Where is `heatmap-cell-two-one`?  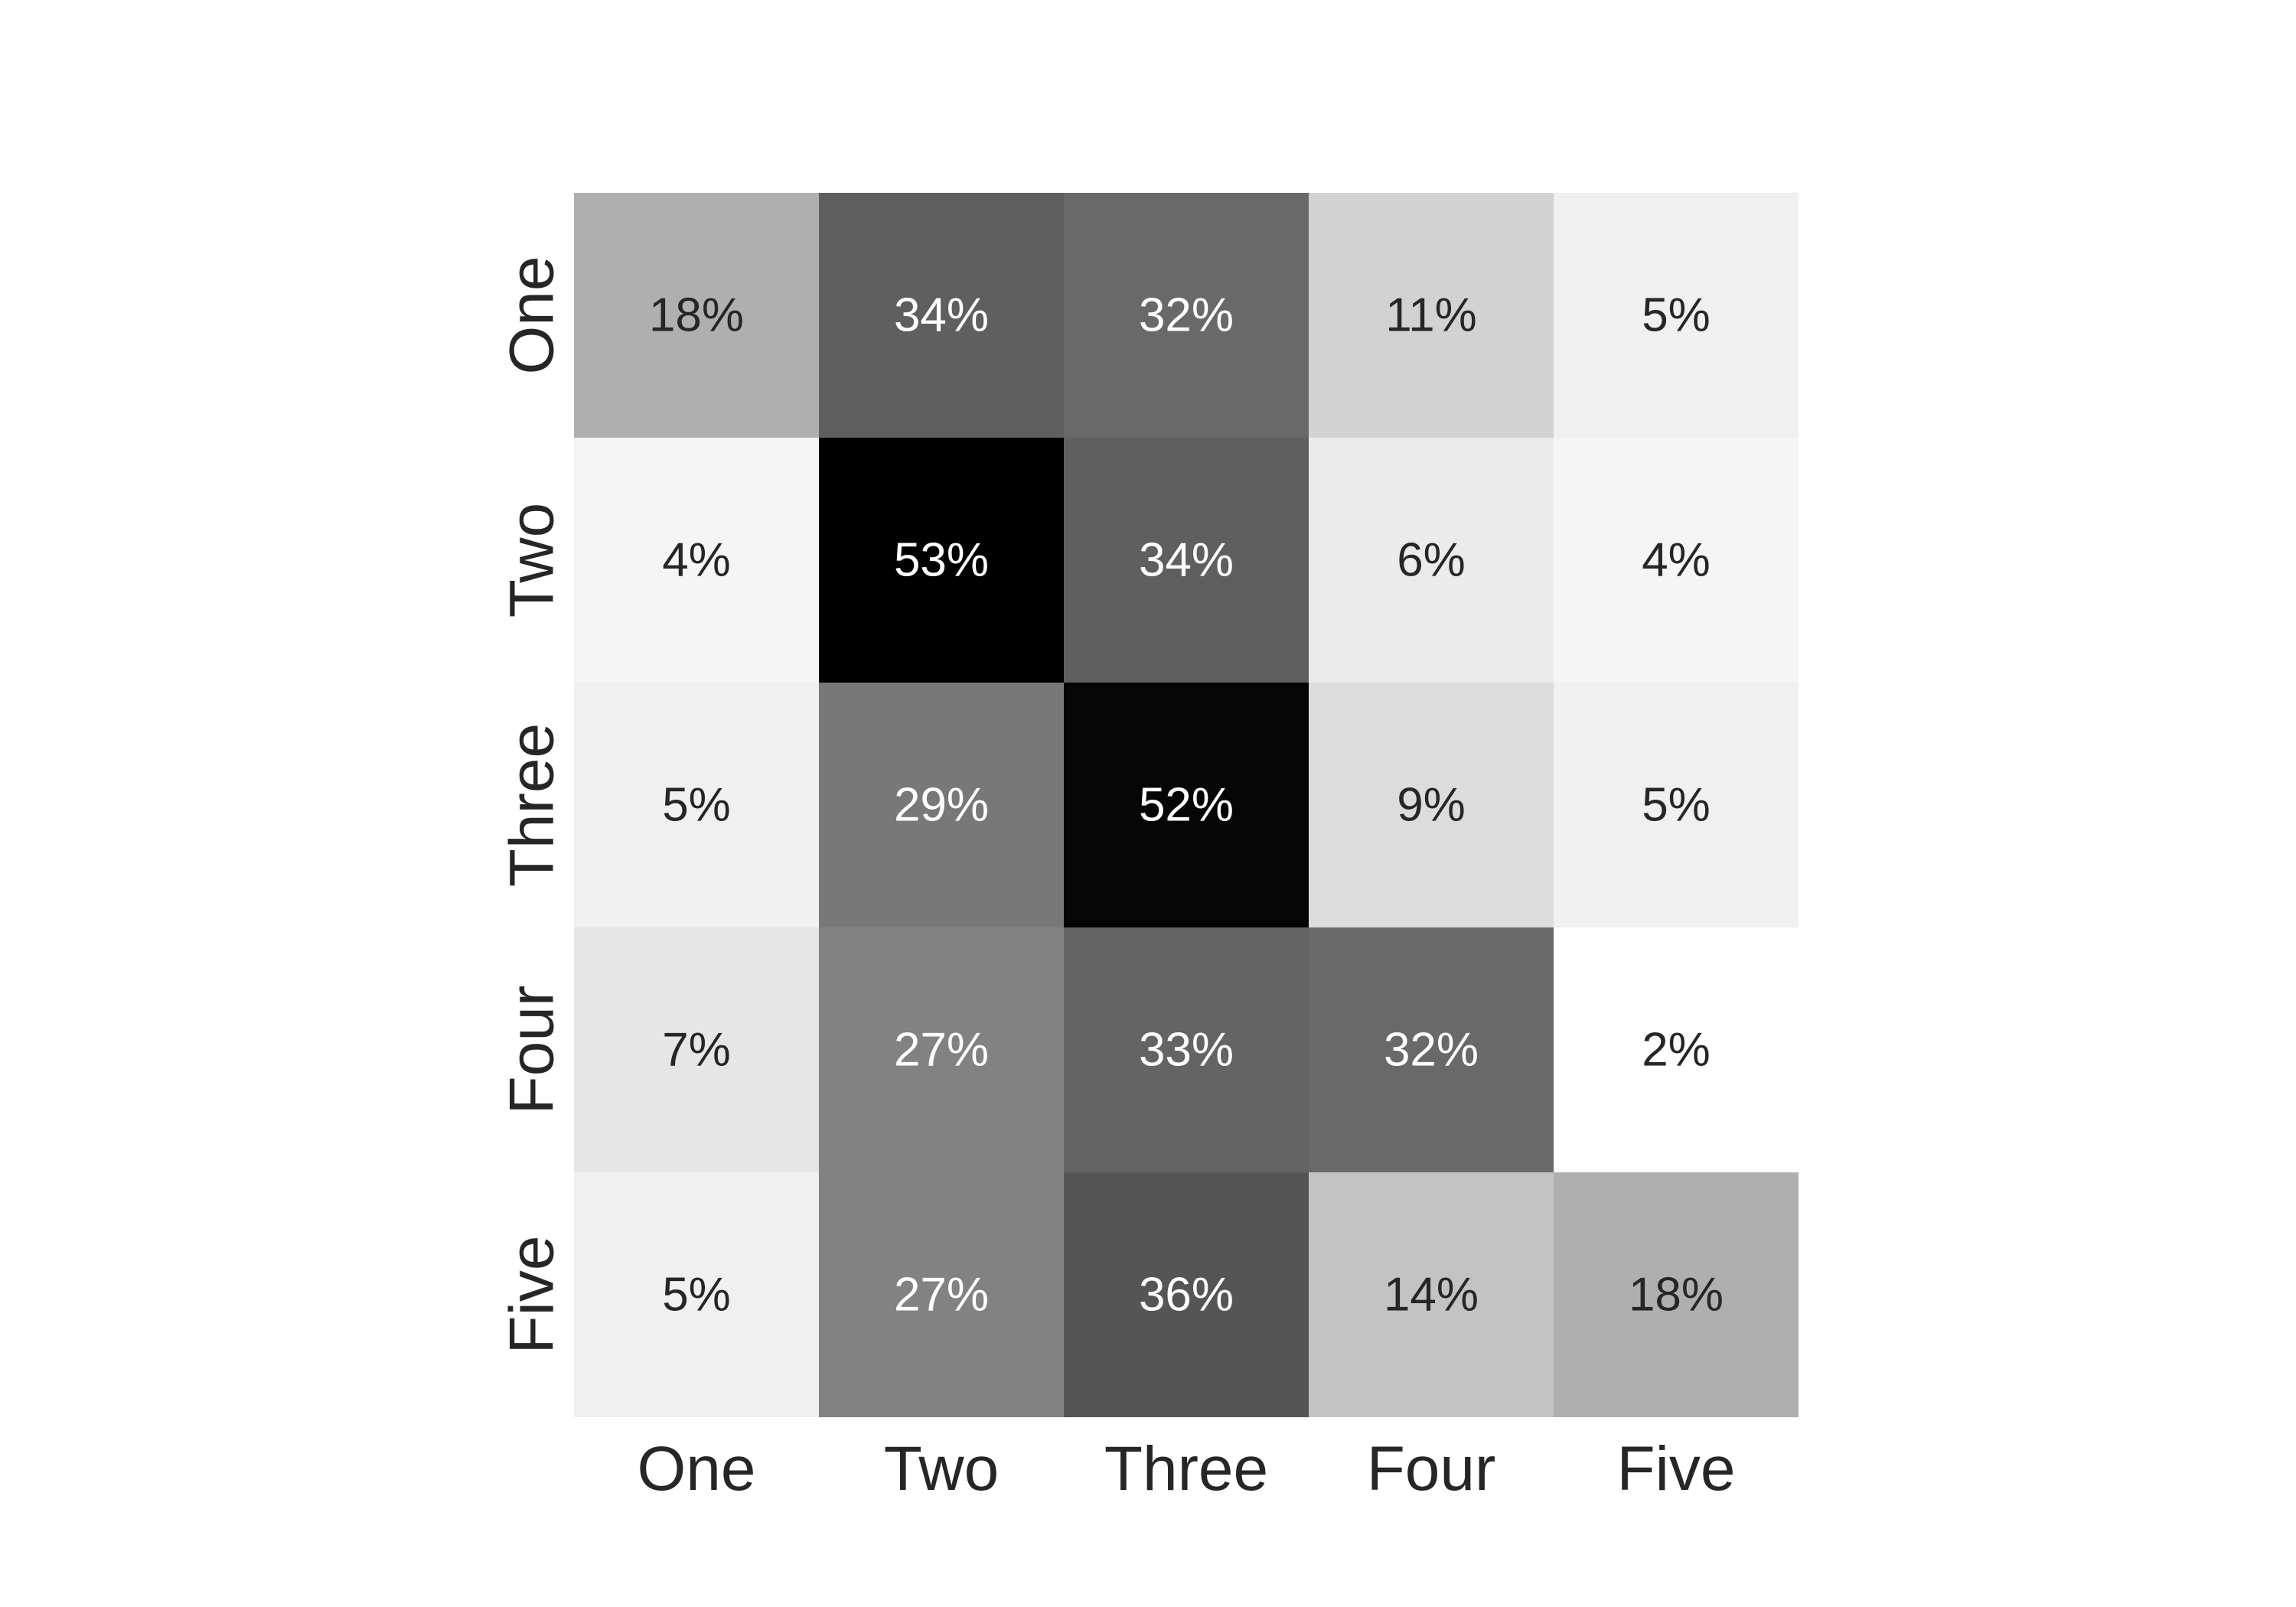
heatmap-cell-two-one is located at coordinates (696, 560).